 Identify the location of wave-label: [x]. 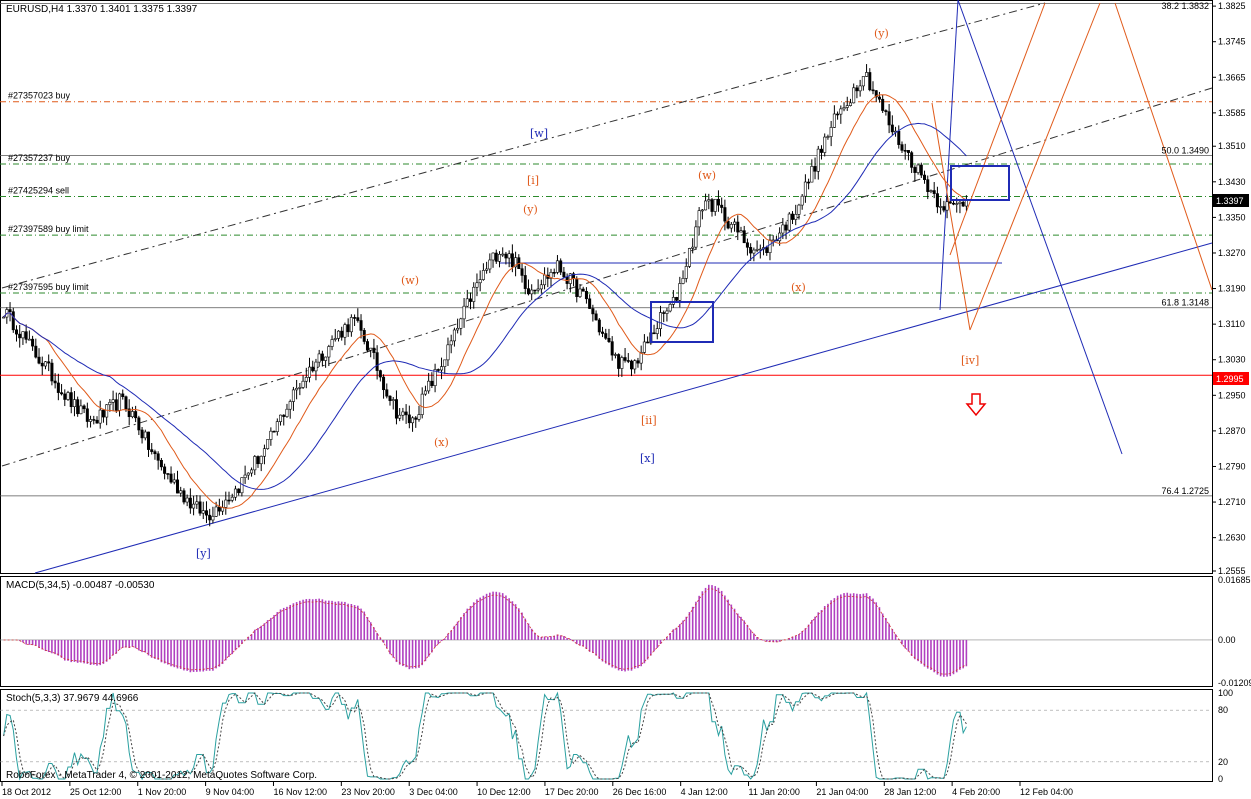
(647, 458).